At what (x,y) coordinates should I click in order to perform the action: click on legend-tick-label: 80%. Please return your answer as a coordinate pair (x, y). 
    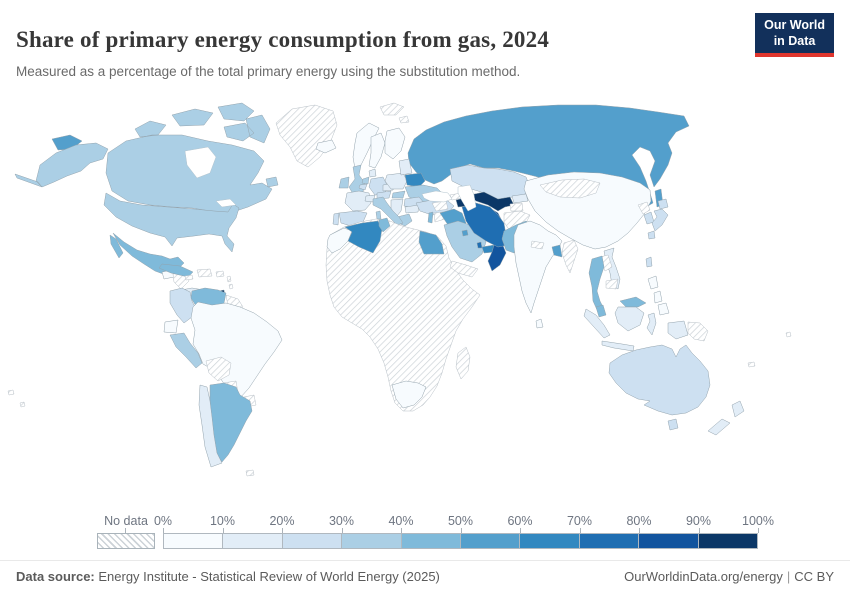
    Looking at the image, I should click on (639, 521).